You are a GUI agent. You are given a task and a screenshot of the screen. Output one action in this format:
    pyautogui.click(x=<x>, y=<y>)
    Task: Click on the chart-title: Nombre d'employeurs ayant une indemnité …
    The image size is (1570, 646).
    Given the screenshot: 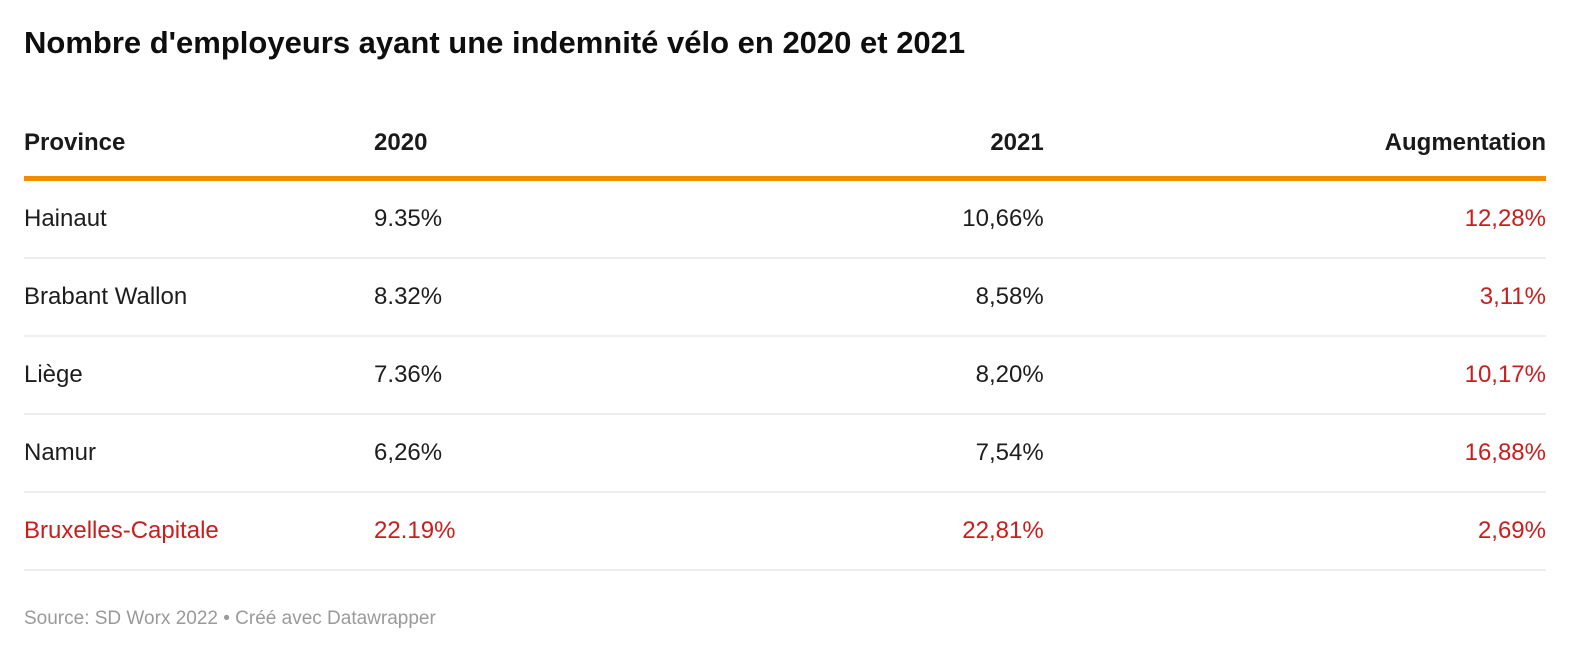 What is the action you would take?
    pyautogui.click(x=495, y=42)
    